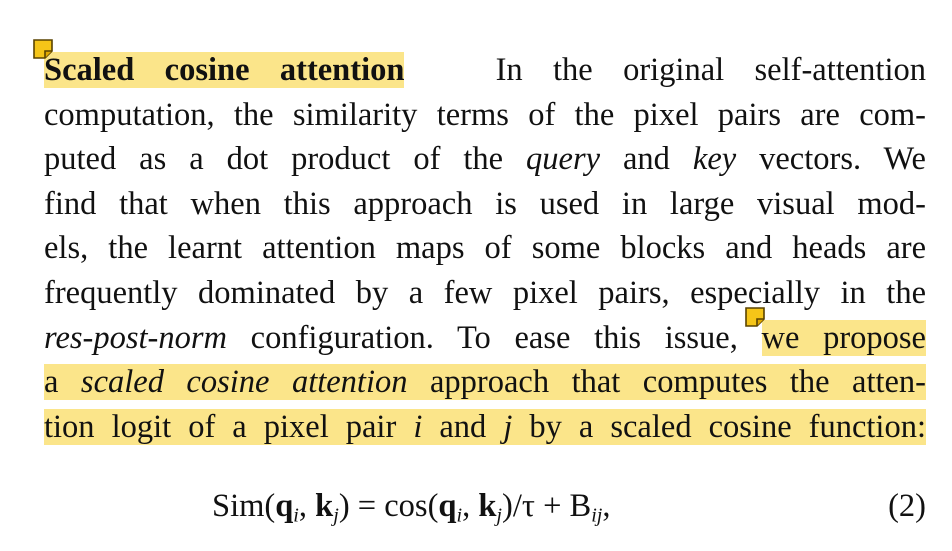 The image size is (952, 551). What do you see at coordinates (494, 337) in the screenshot?
I see `line-7-part-a: configuration. To ease this issue,` at bounding box center [494, 337].